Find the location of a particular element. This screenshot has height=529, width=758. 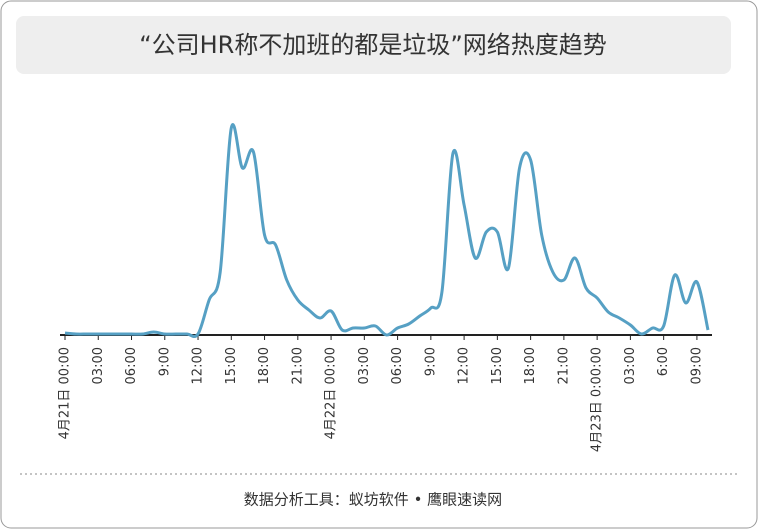

chart-title: “公司HR称不加班的都是垃圾”网络热度趋势 is located at coordinates (373, 45).